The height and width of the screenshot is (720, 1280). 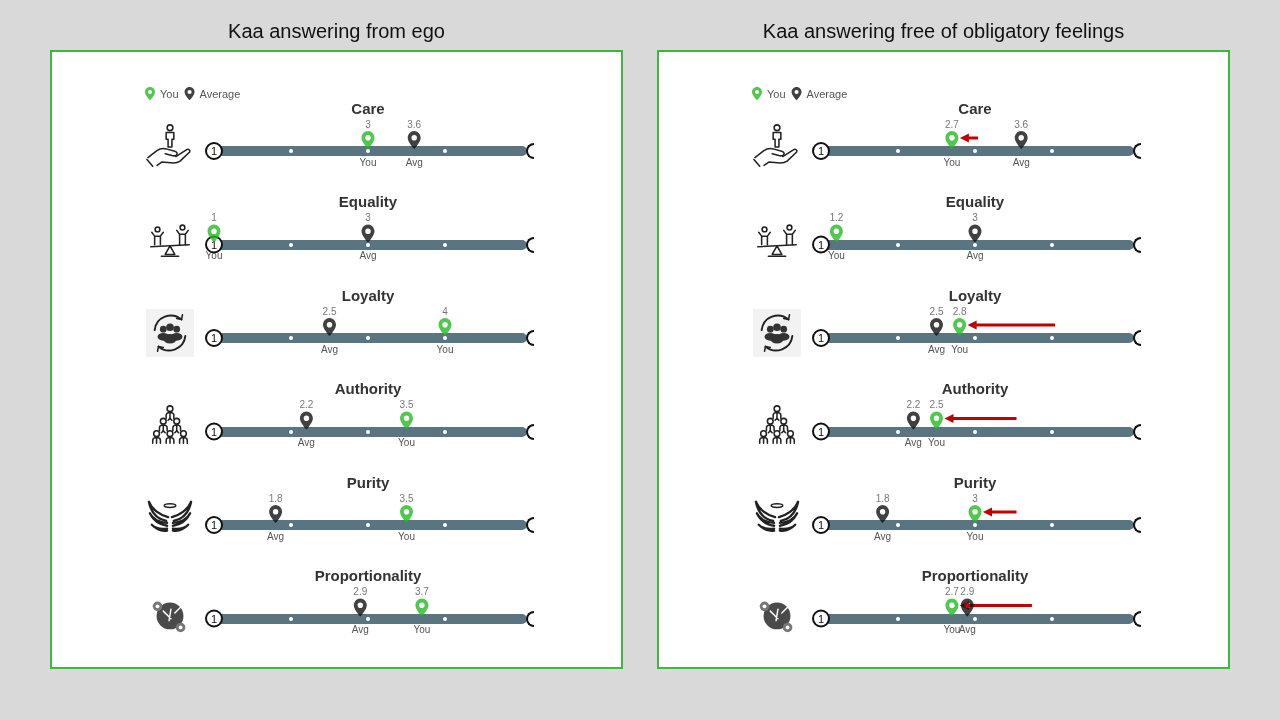 I want to click on chart-title: Kaa answering free of obligatory feelings, so click(x=943, y=31).